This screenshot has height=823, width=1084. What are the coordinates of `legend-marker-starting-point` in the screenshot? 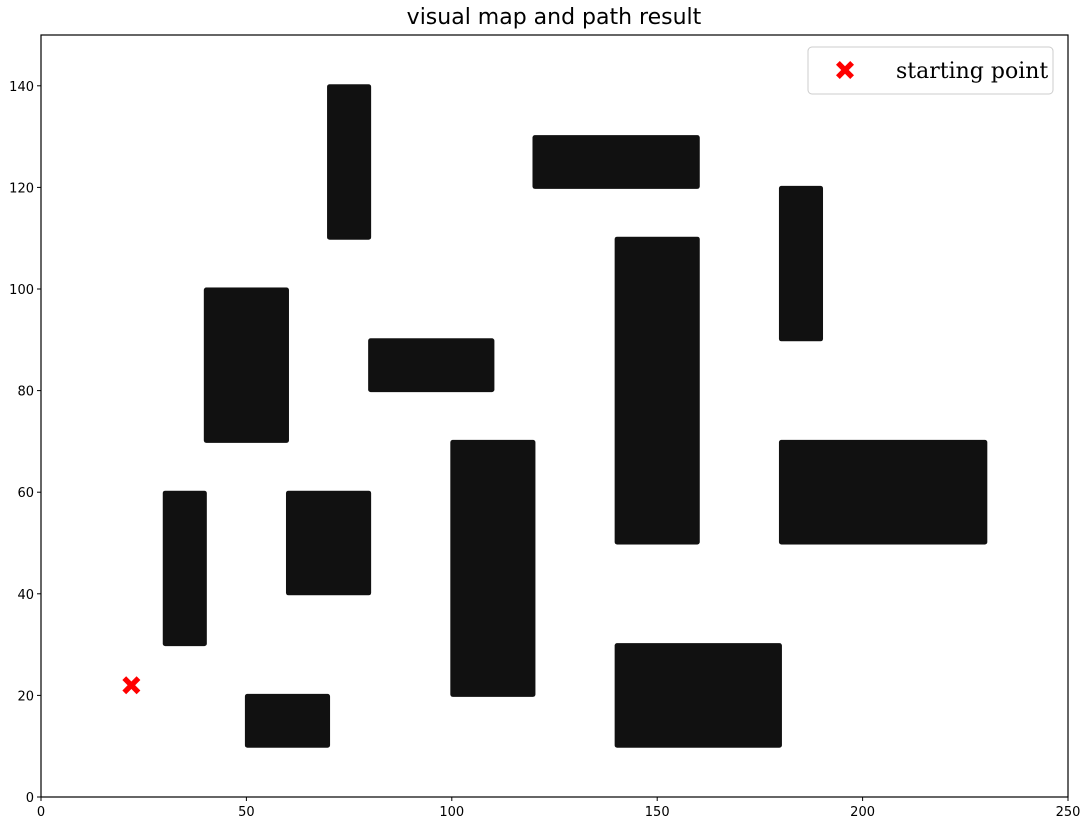 It's located at (845, 70).